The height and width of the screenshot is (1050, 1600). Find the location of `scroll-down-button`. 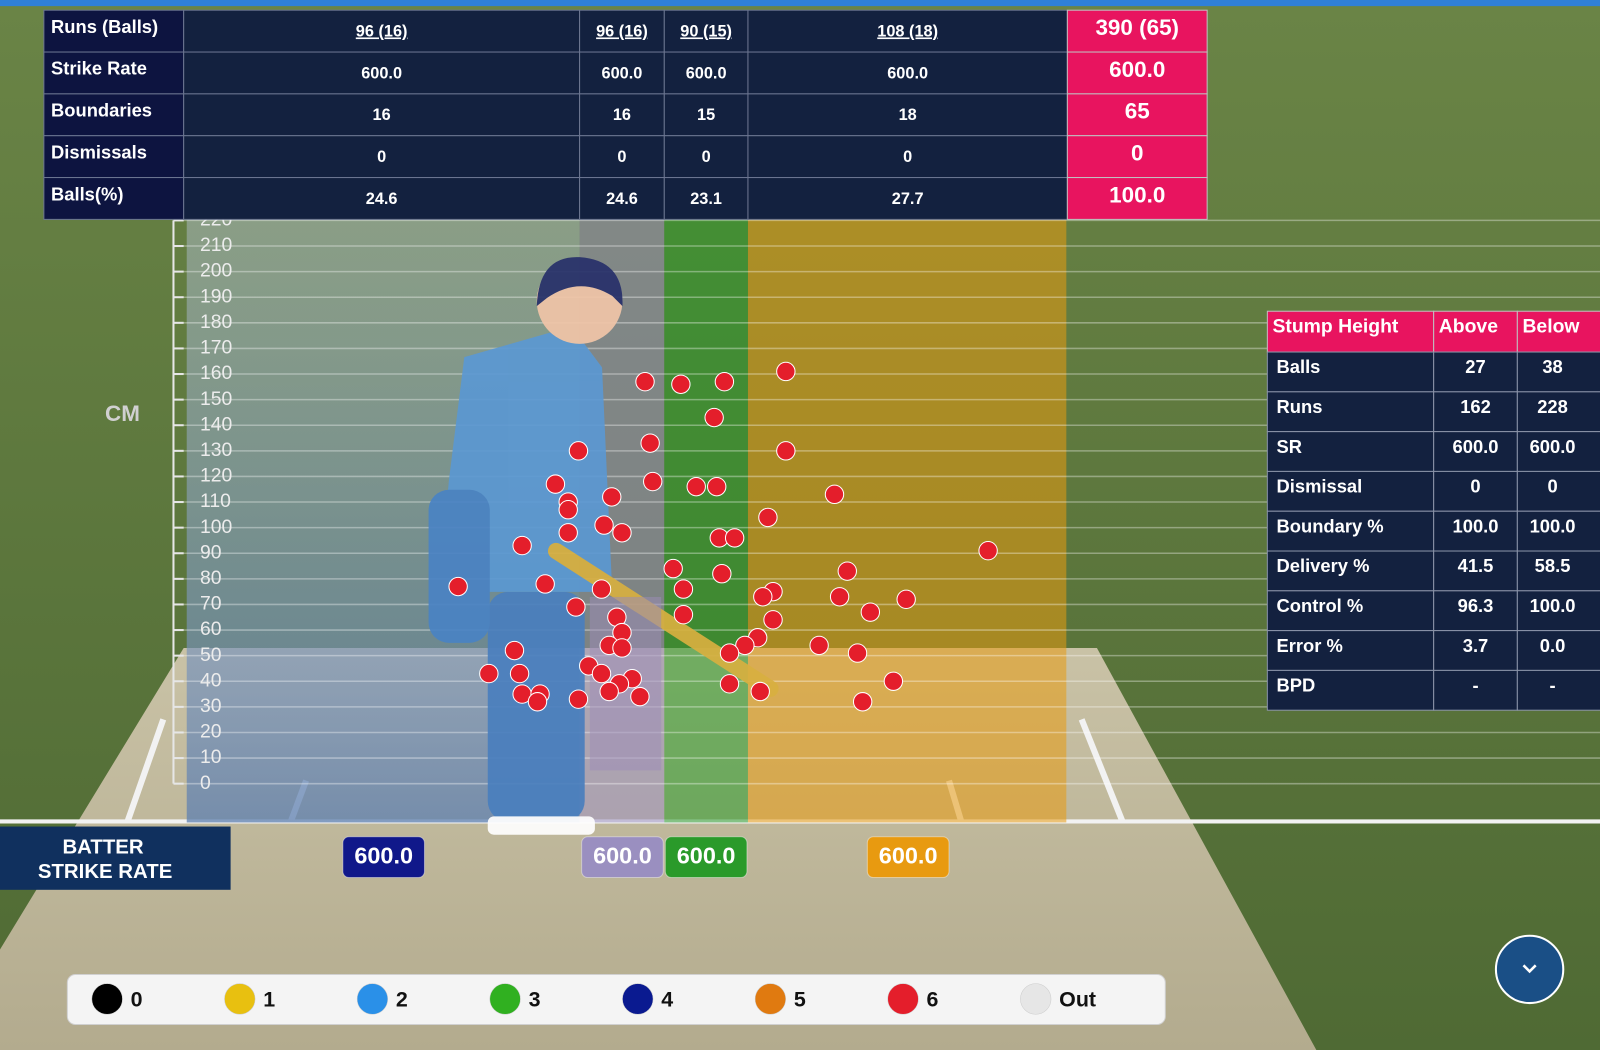

scroll-down-button is located at coordinates (1529, 969).